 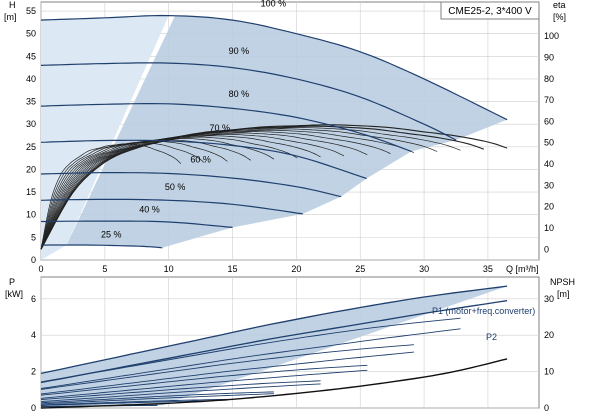 I want to click on y-right-unit: [%], so click(x=559, y=17).